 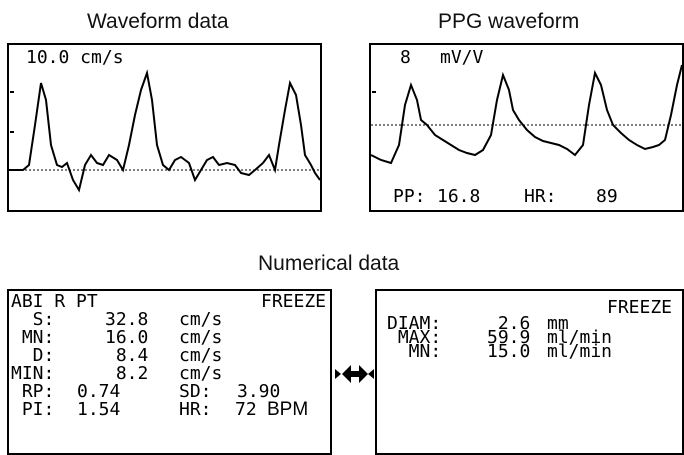 I want to click on row-mn-unit: cm/s, so click(x=201, y=337).